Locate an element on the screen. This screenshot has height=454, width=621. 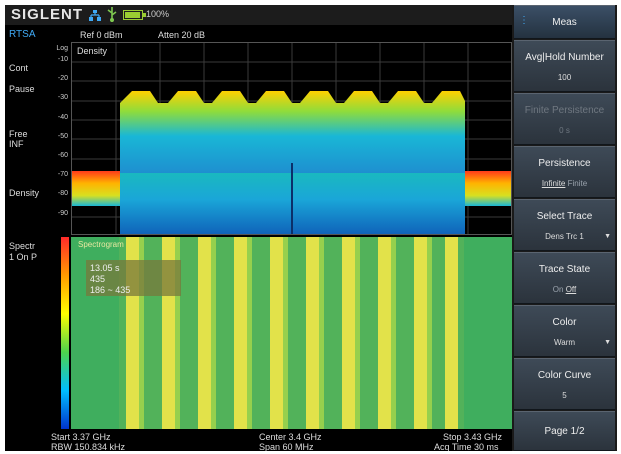
start-freq: Start 3.37 GHz is located at coordinates (81, 437).